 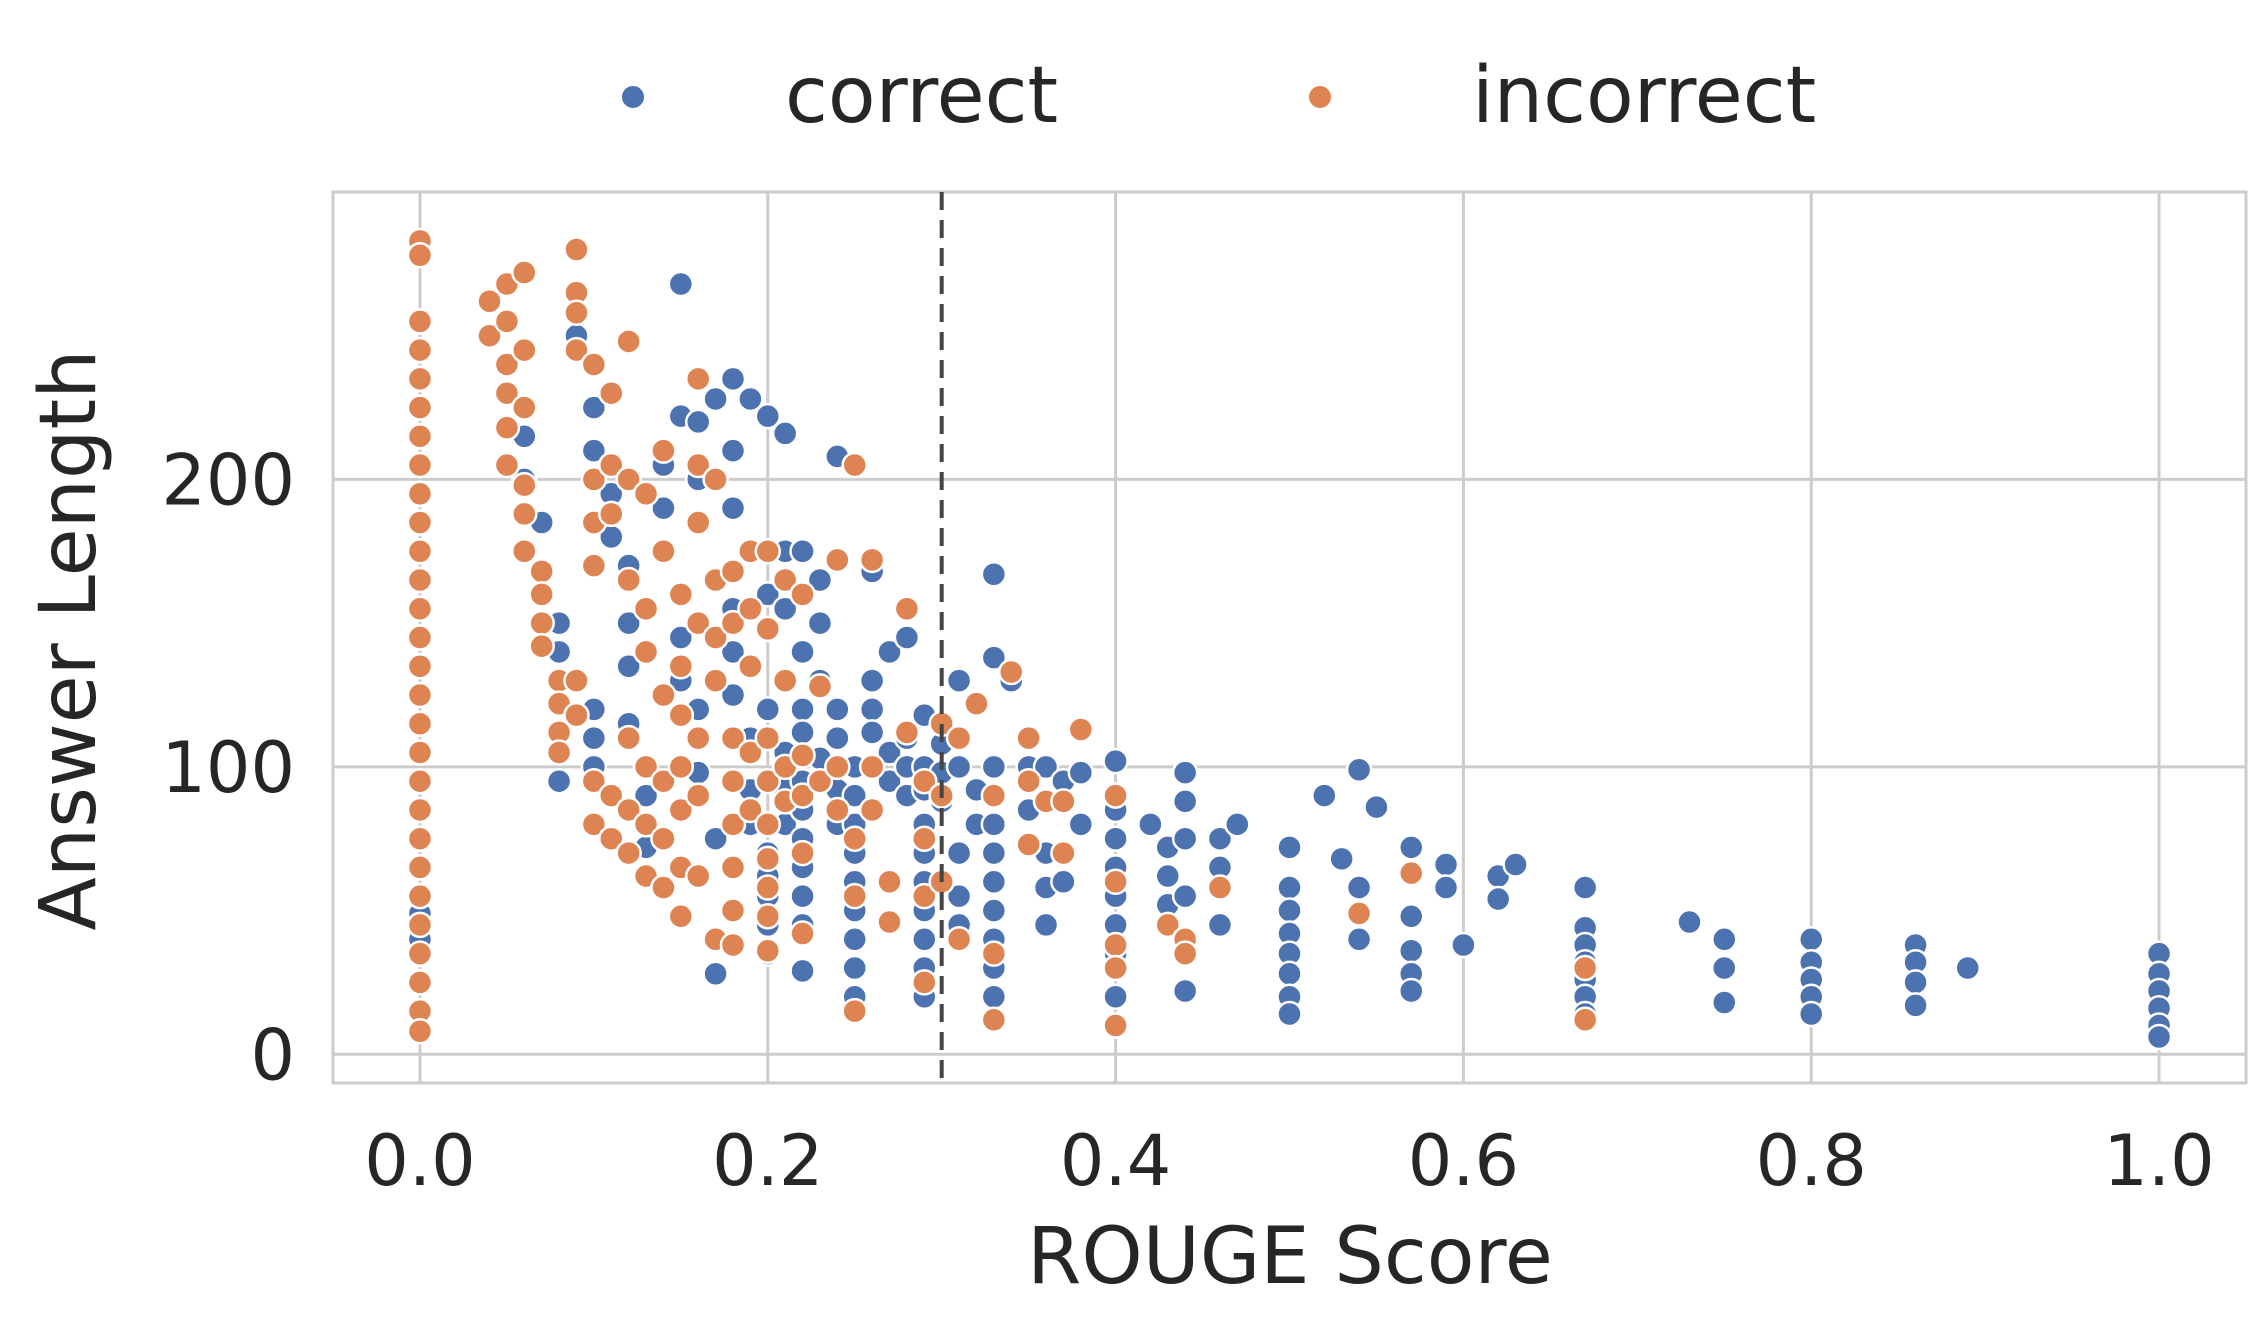 What do you see at coordinates (1290, 1257) in the screenshot?
I see `x-axis-label: ROUGE Score` at bounding box center [1290, 1257].